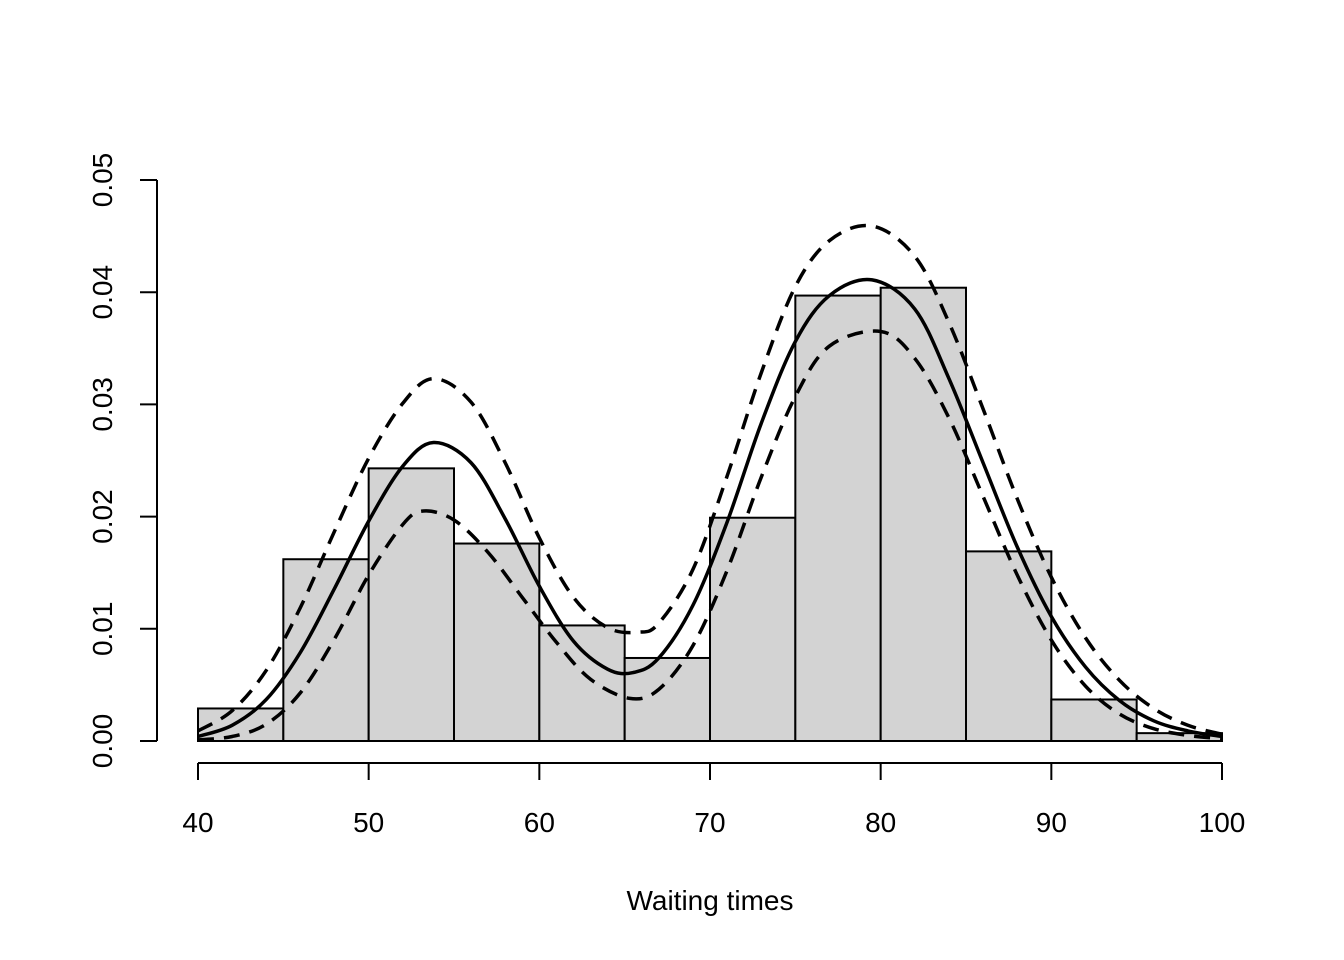 This screenshot has width=1344, height=960. What do you see at coordinates (368, 822) in the screenshot?
I see `x-tick-label: 50` at bounding box center [368, 822].